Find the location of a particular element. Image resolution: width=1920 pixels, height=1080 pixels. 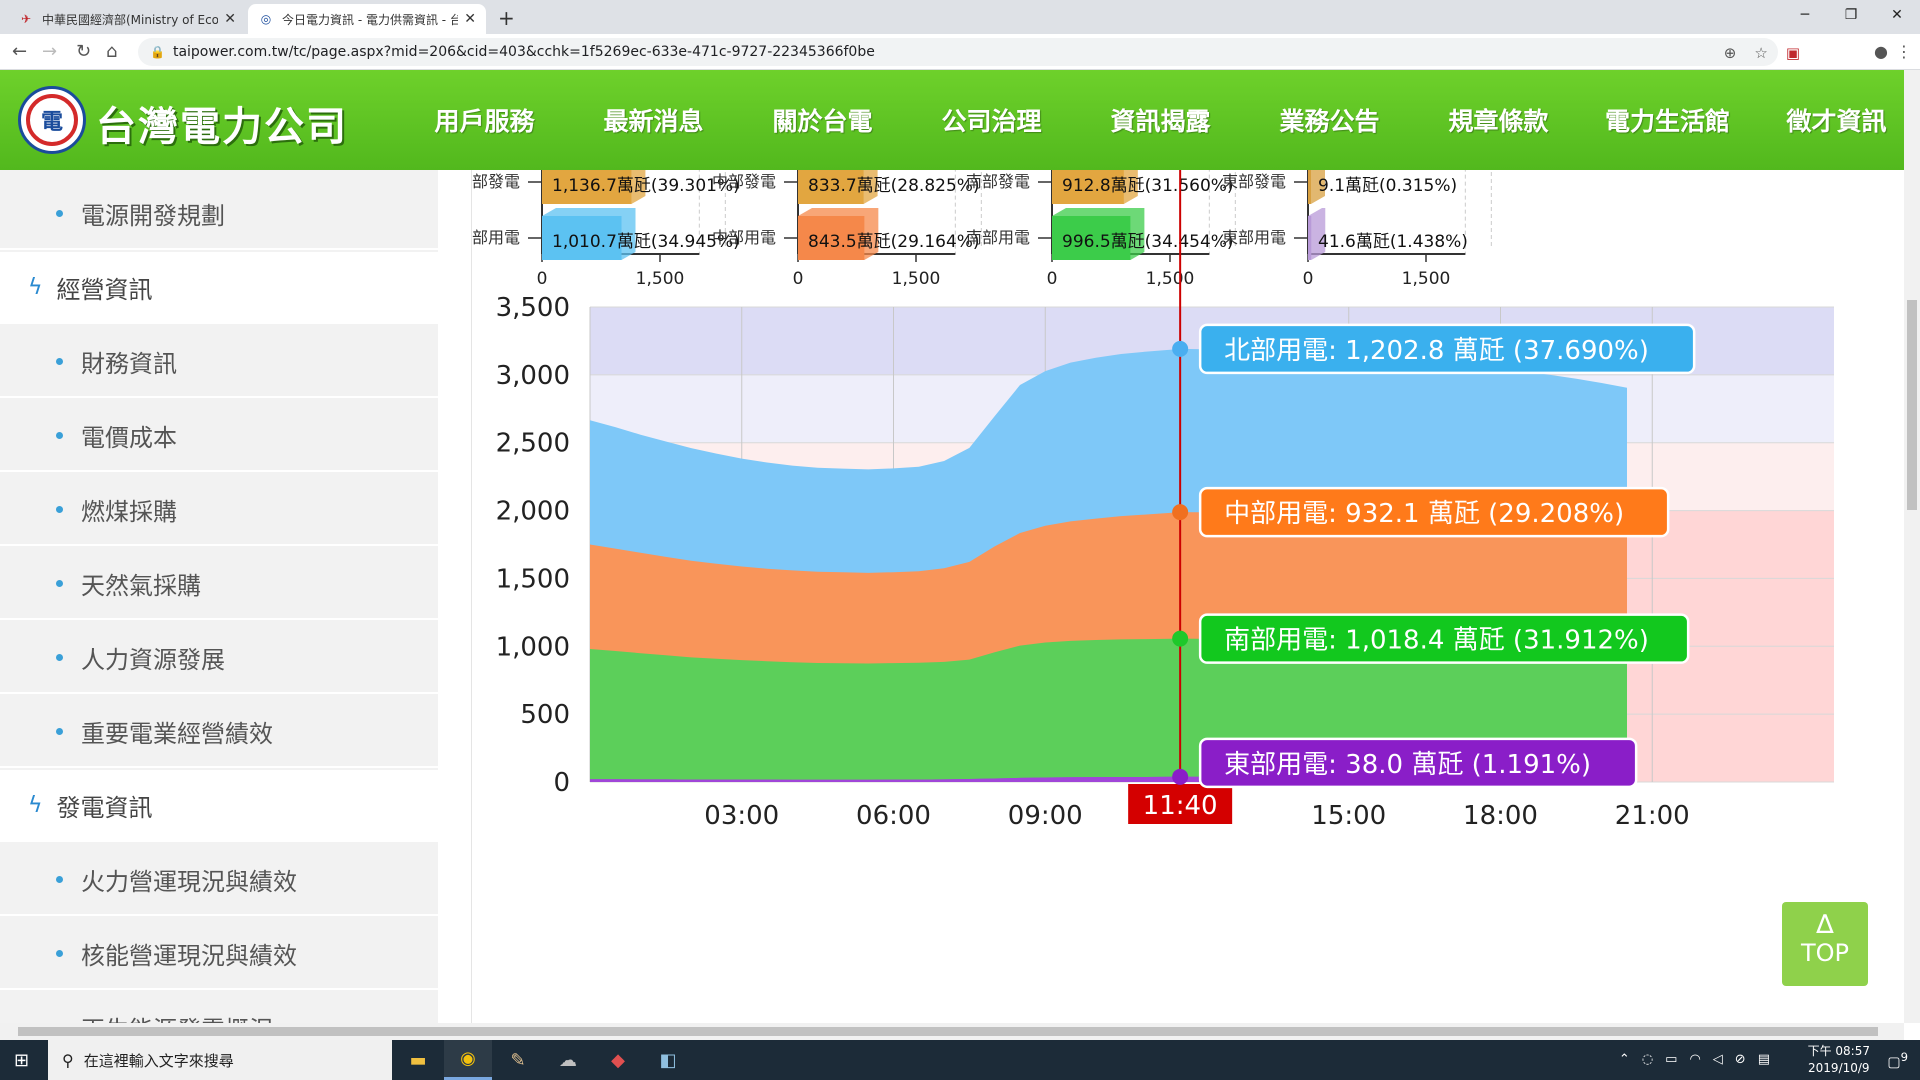

notification-center-icon: ▢9 is located at coordinates (1897, 1060).